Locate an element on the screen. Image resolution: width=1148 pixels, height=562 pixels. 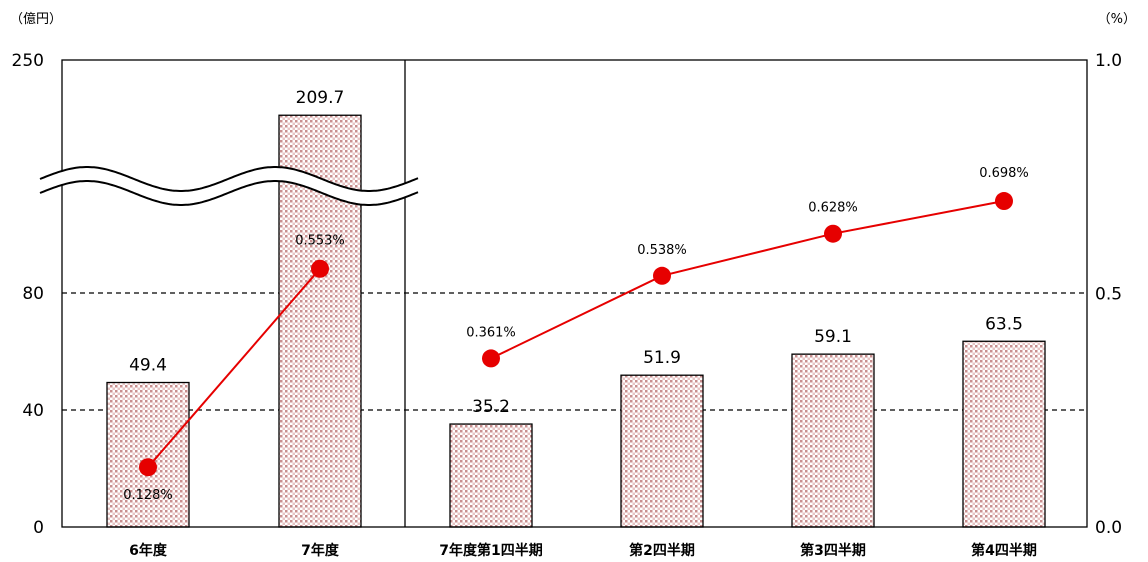
rate-value-label: 0.361% is located at coordinates (491, 332).